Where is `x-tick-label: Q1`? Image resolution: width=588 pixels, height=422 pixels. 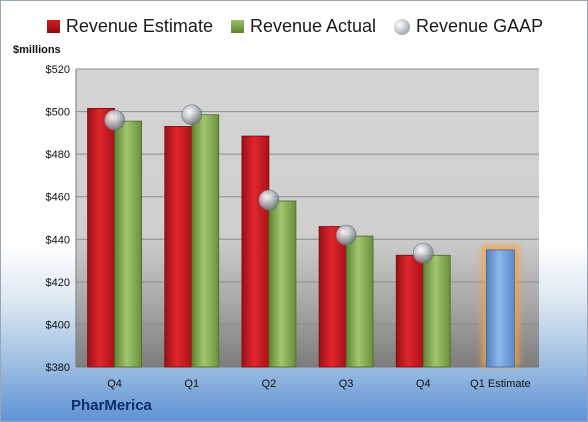 x-tick-label: Q1 is located at coordinates (191, 384).